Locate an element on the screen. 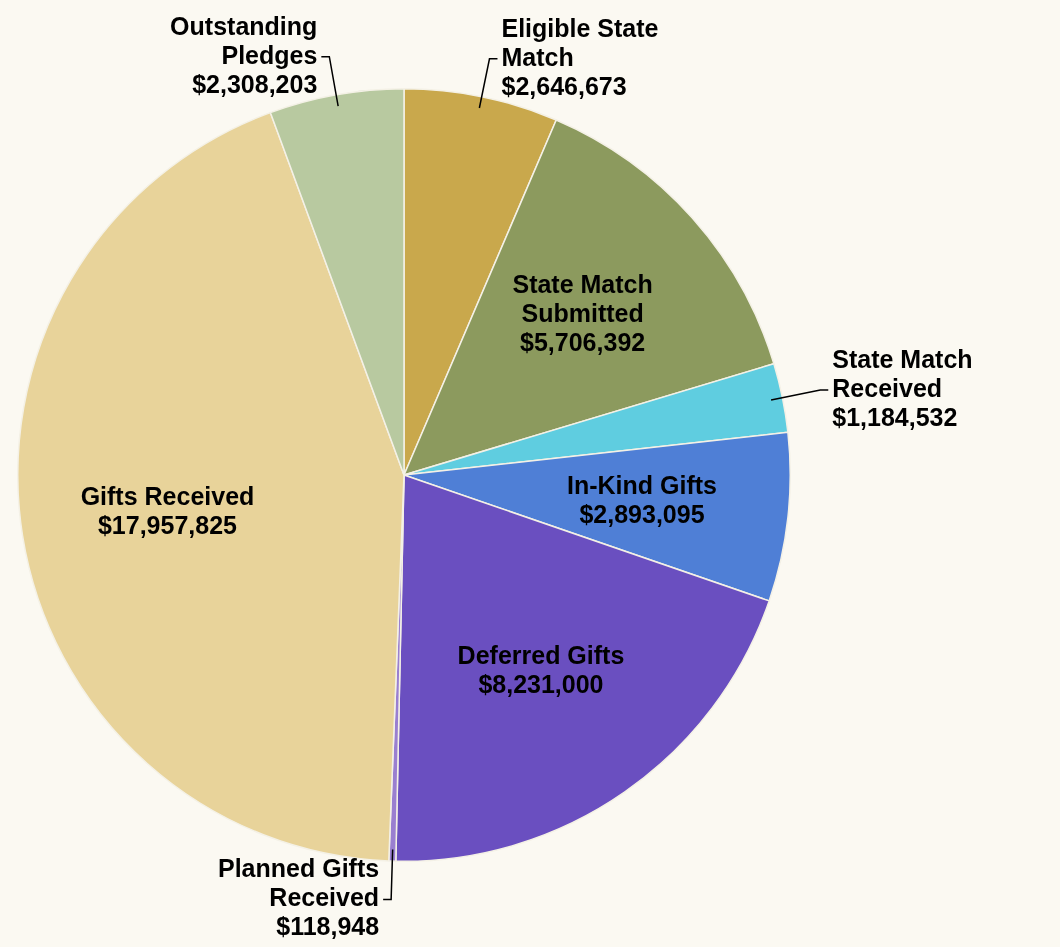 This screenshot has height=947, width=1060. data-label: $2,893,095 is located at coordinates (642, 513).